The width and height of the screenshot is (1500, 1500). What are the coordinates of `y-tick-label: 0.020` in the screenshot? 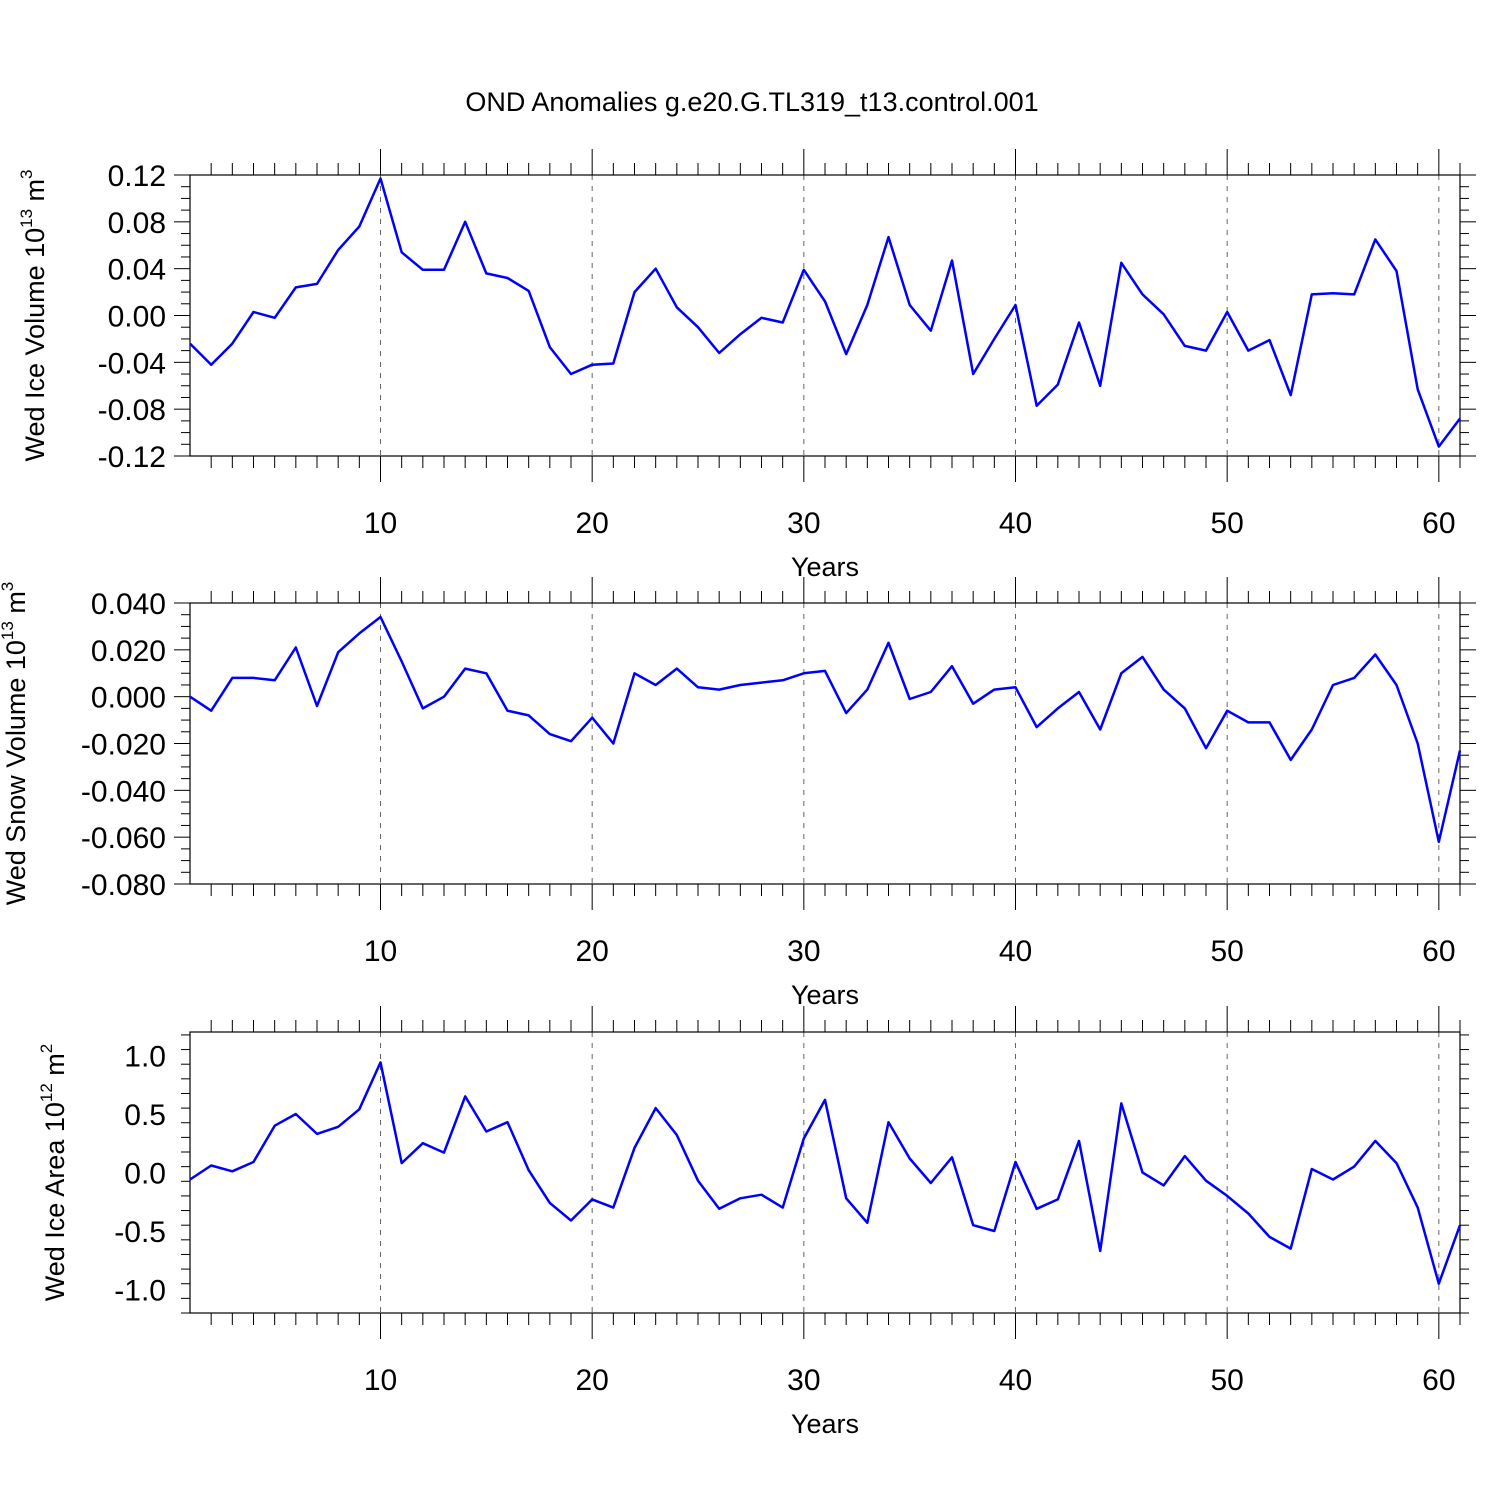 It's located at (128, 651).